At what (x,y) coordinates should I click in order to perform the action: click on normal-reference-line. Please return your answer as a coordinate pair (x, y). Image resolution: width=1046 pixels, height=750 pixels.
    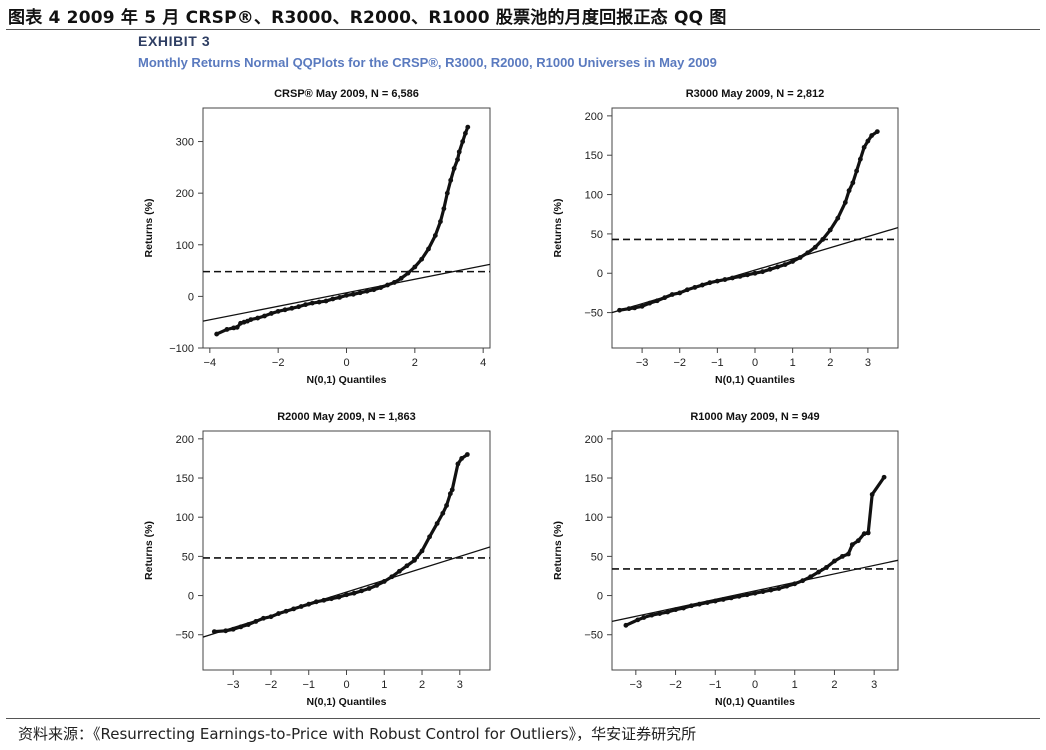
    Looking at the image, I should click on (346, 292).